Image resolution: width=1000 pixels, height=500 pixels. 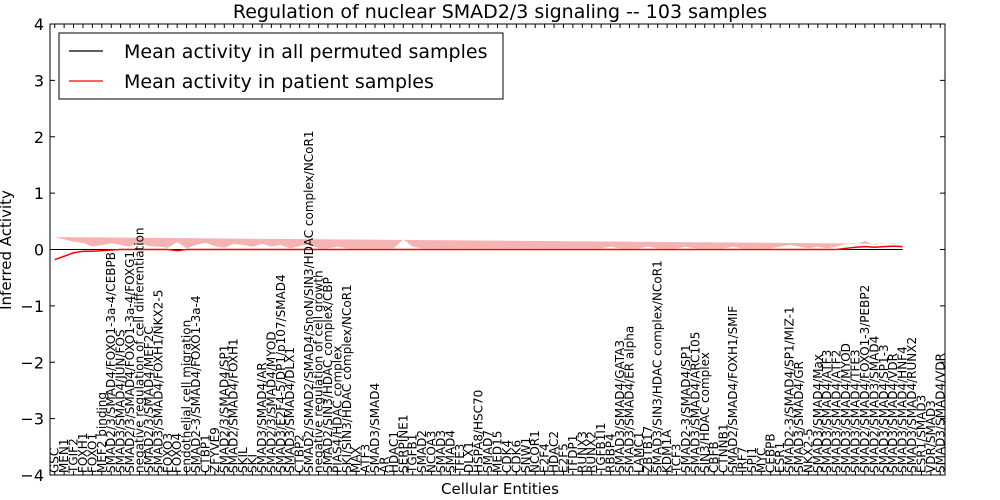 What do you see at coordinates (507, 456) in the screenshot?
I see `category-label: CDK4` at bounding box center [507, 456].